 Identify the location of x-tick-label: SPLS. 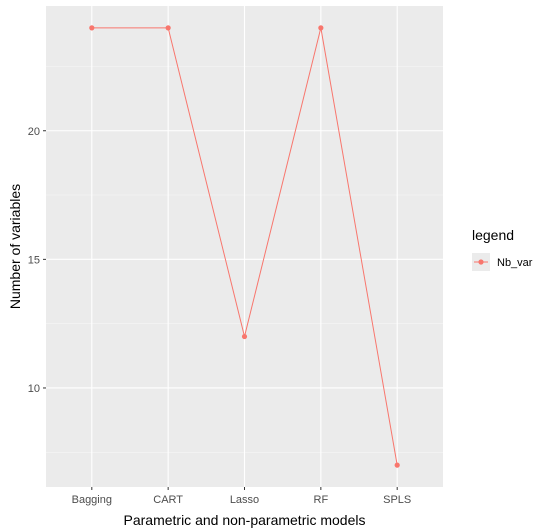
(397, 500).